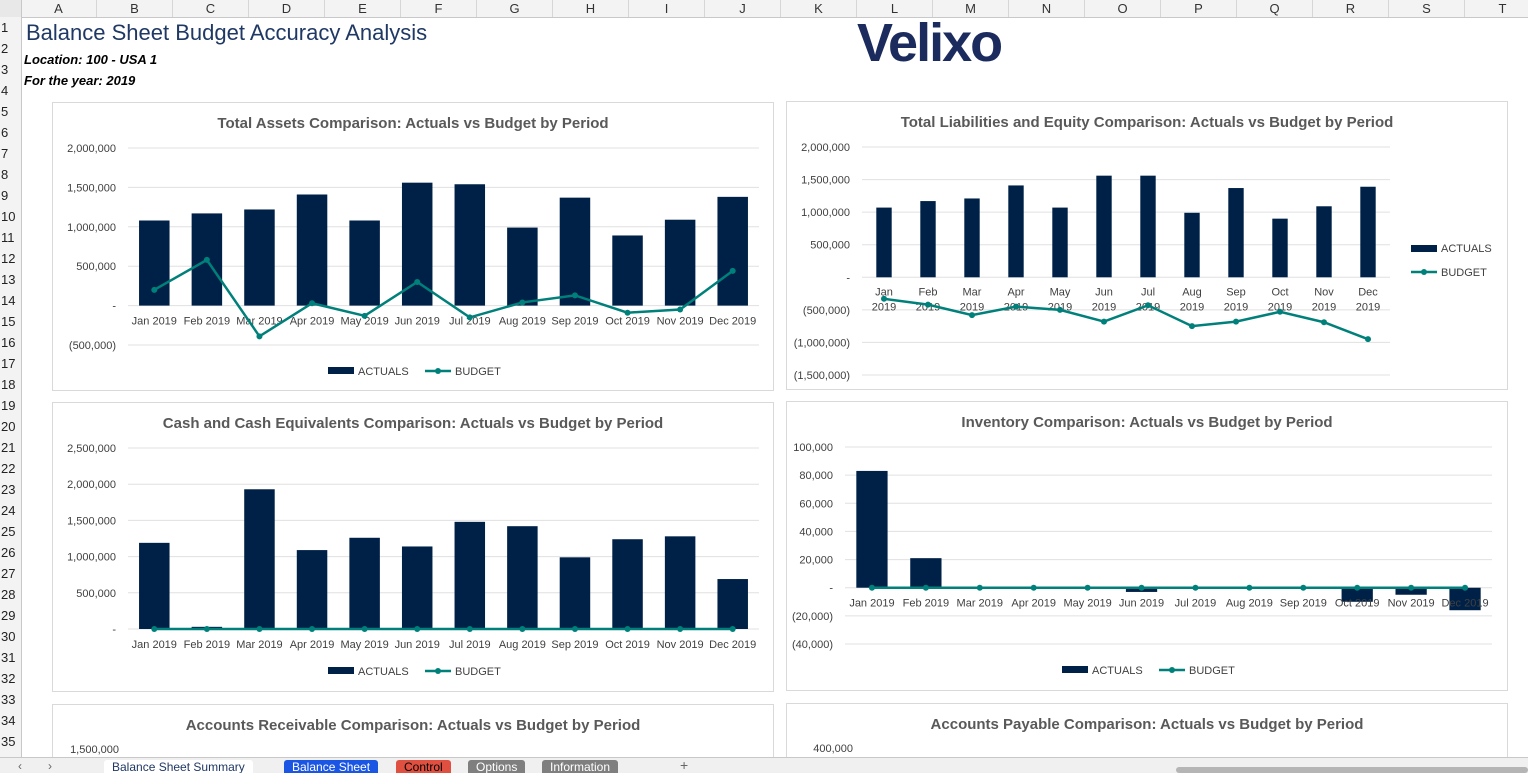 Image resolution: width=1528 pixels, height=773 pixels. I want to click on row-header-5: 5, so click(5, 111).